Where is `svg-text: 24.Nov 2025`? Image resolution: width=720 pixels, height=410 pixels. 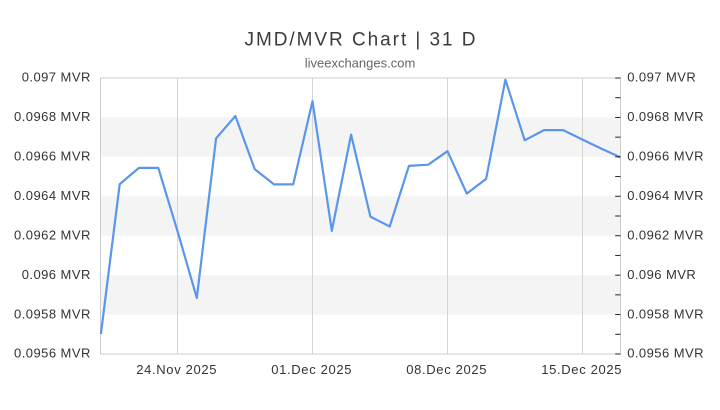
svg-text: 24.Nov 2025 is located at coordinates (176, 369).